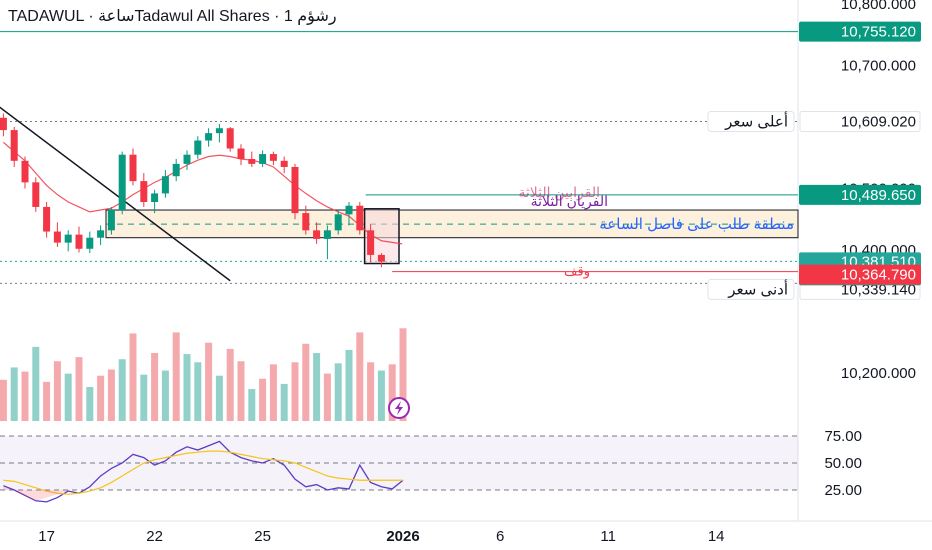  I want to click on rsi-line, so click(203, 471).